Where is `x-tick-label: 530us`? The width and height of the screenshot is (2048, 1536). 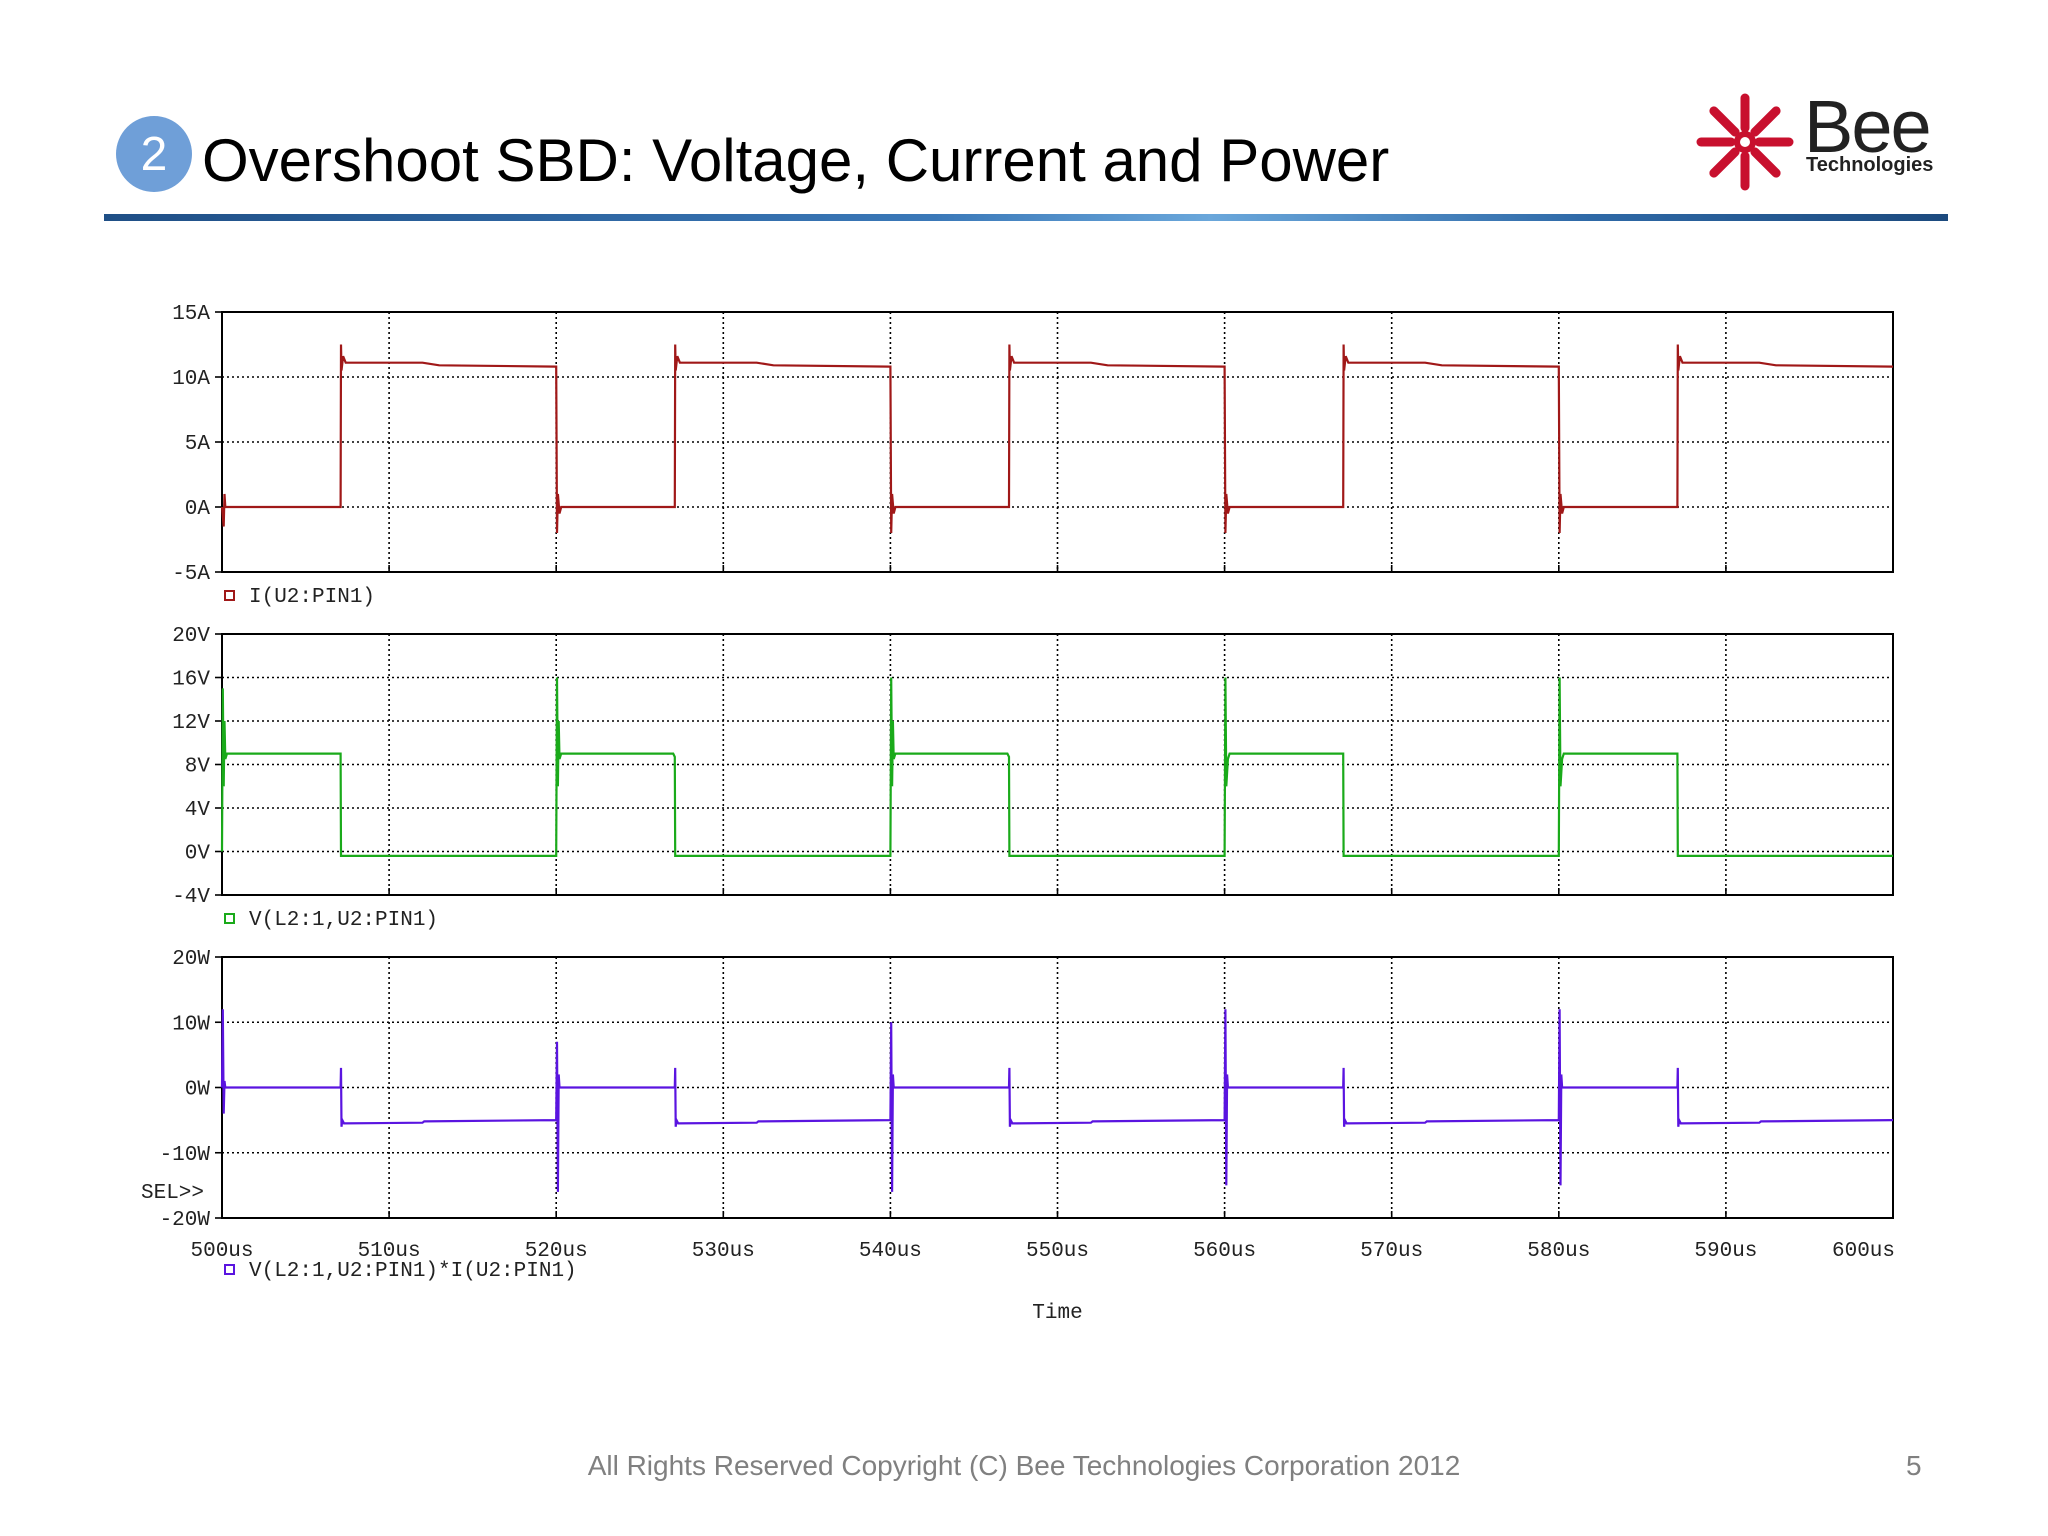 x-tick-label: 530us is located at coordinates (723, 1251).